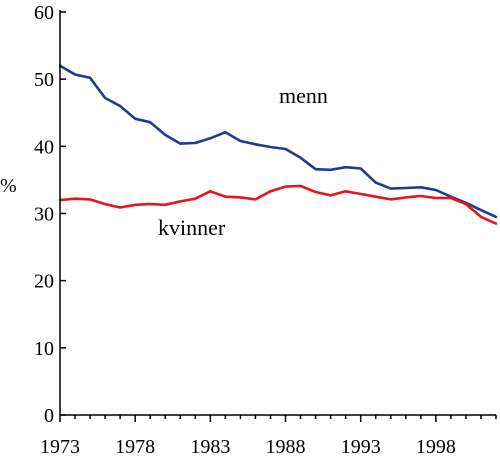 The image size is (500, 460). I want to click on y-tick-label: 10, so click(44, 349).